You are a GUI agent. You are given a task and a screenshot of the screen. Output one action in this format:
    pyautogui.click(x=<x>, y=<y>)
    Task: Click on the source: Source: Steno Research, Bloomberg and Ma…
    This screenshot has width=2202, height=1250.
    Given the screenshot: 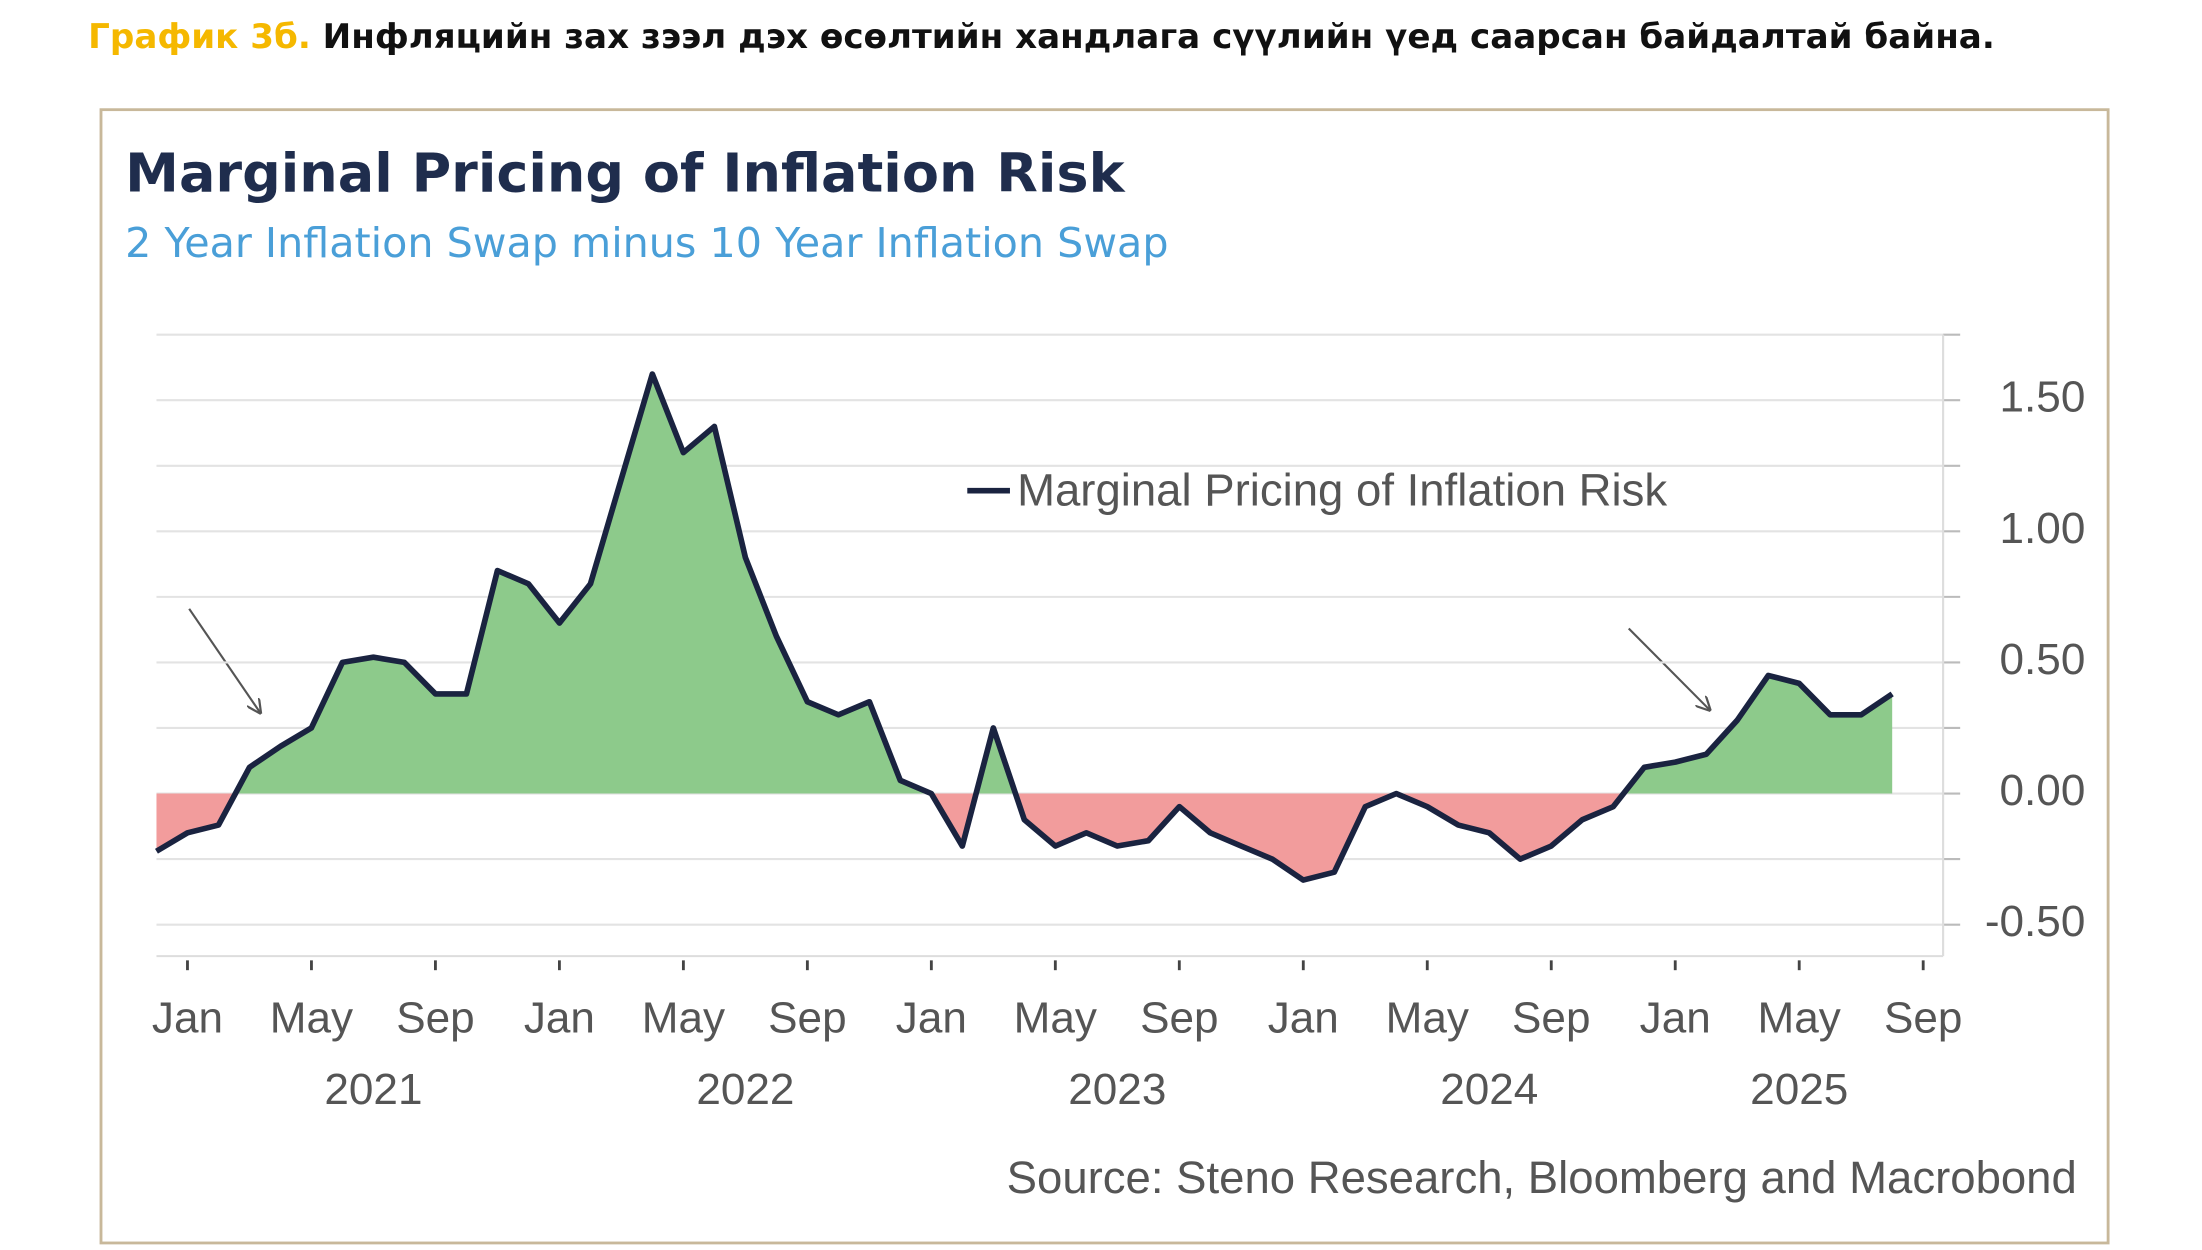 What is the action you would take?
    pyautogui.click(x=1542, y=1177)
    